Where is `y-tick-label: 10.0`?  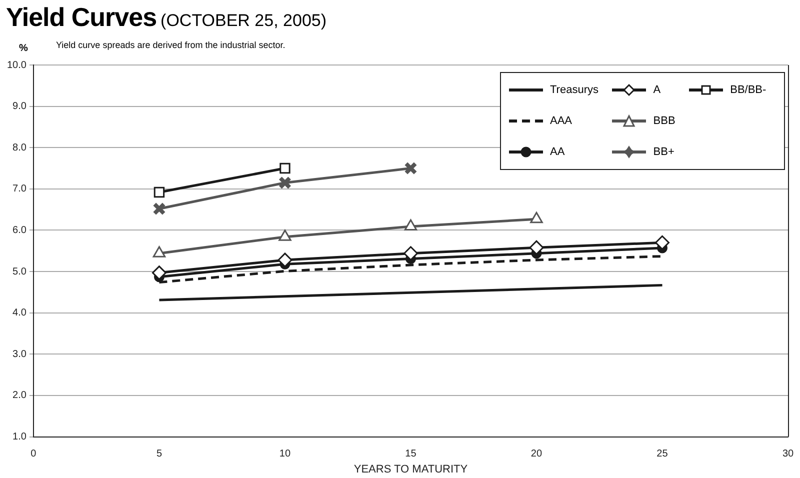
y-tick-label: 10.0 is located at coordinates (16, 65).